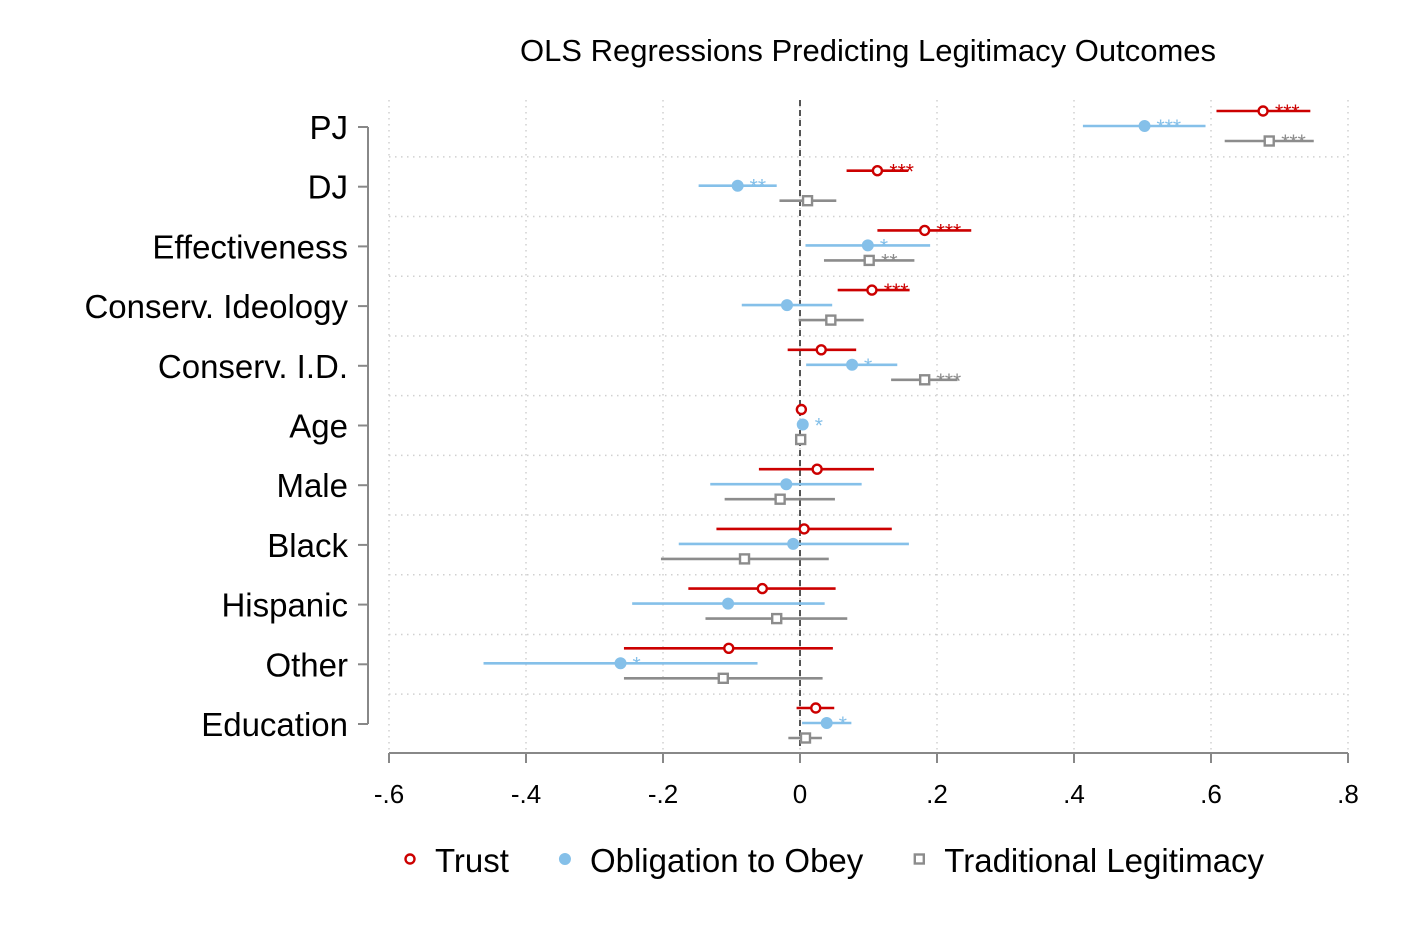  I want to click on x-tick-label: .4, so click(1074, 794).